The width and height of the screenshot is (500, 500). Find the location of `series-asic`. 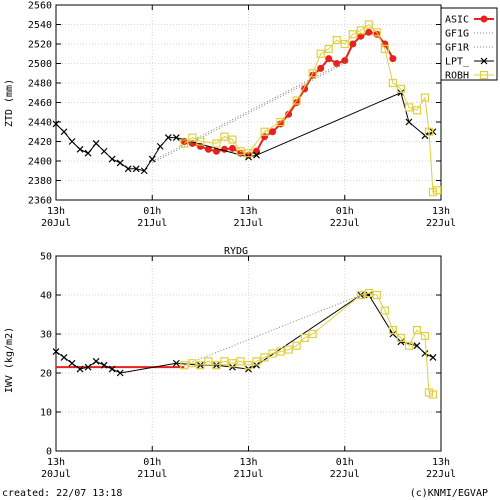

series-asic is located at coordinates (288, 93).